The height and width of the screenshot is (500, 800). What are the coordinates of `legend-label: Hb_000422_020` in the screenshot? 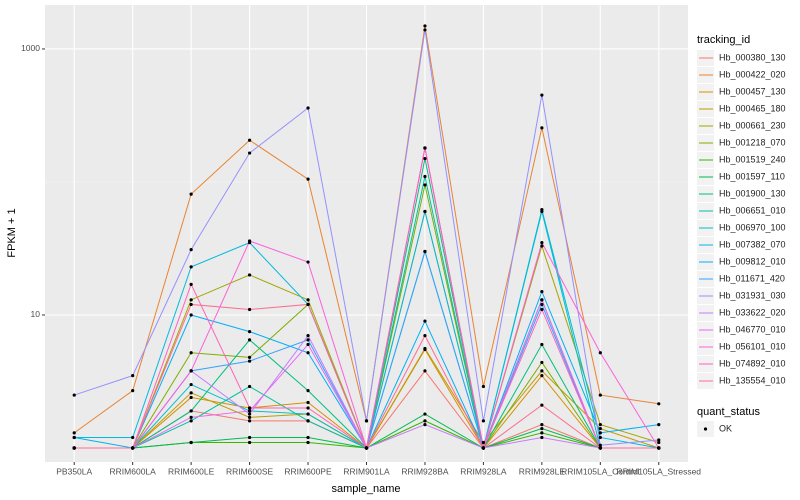 It's located at (752, 74).